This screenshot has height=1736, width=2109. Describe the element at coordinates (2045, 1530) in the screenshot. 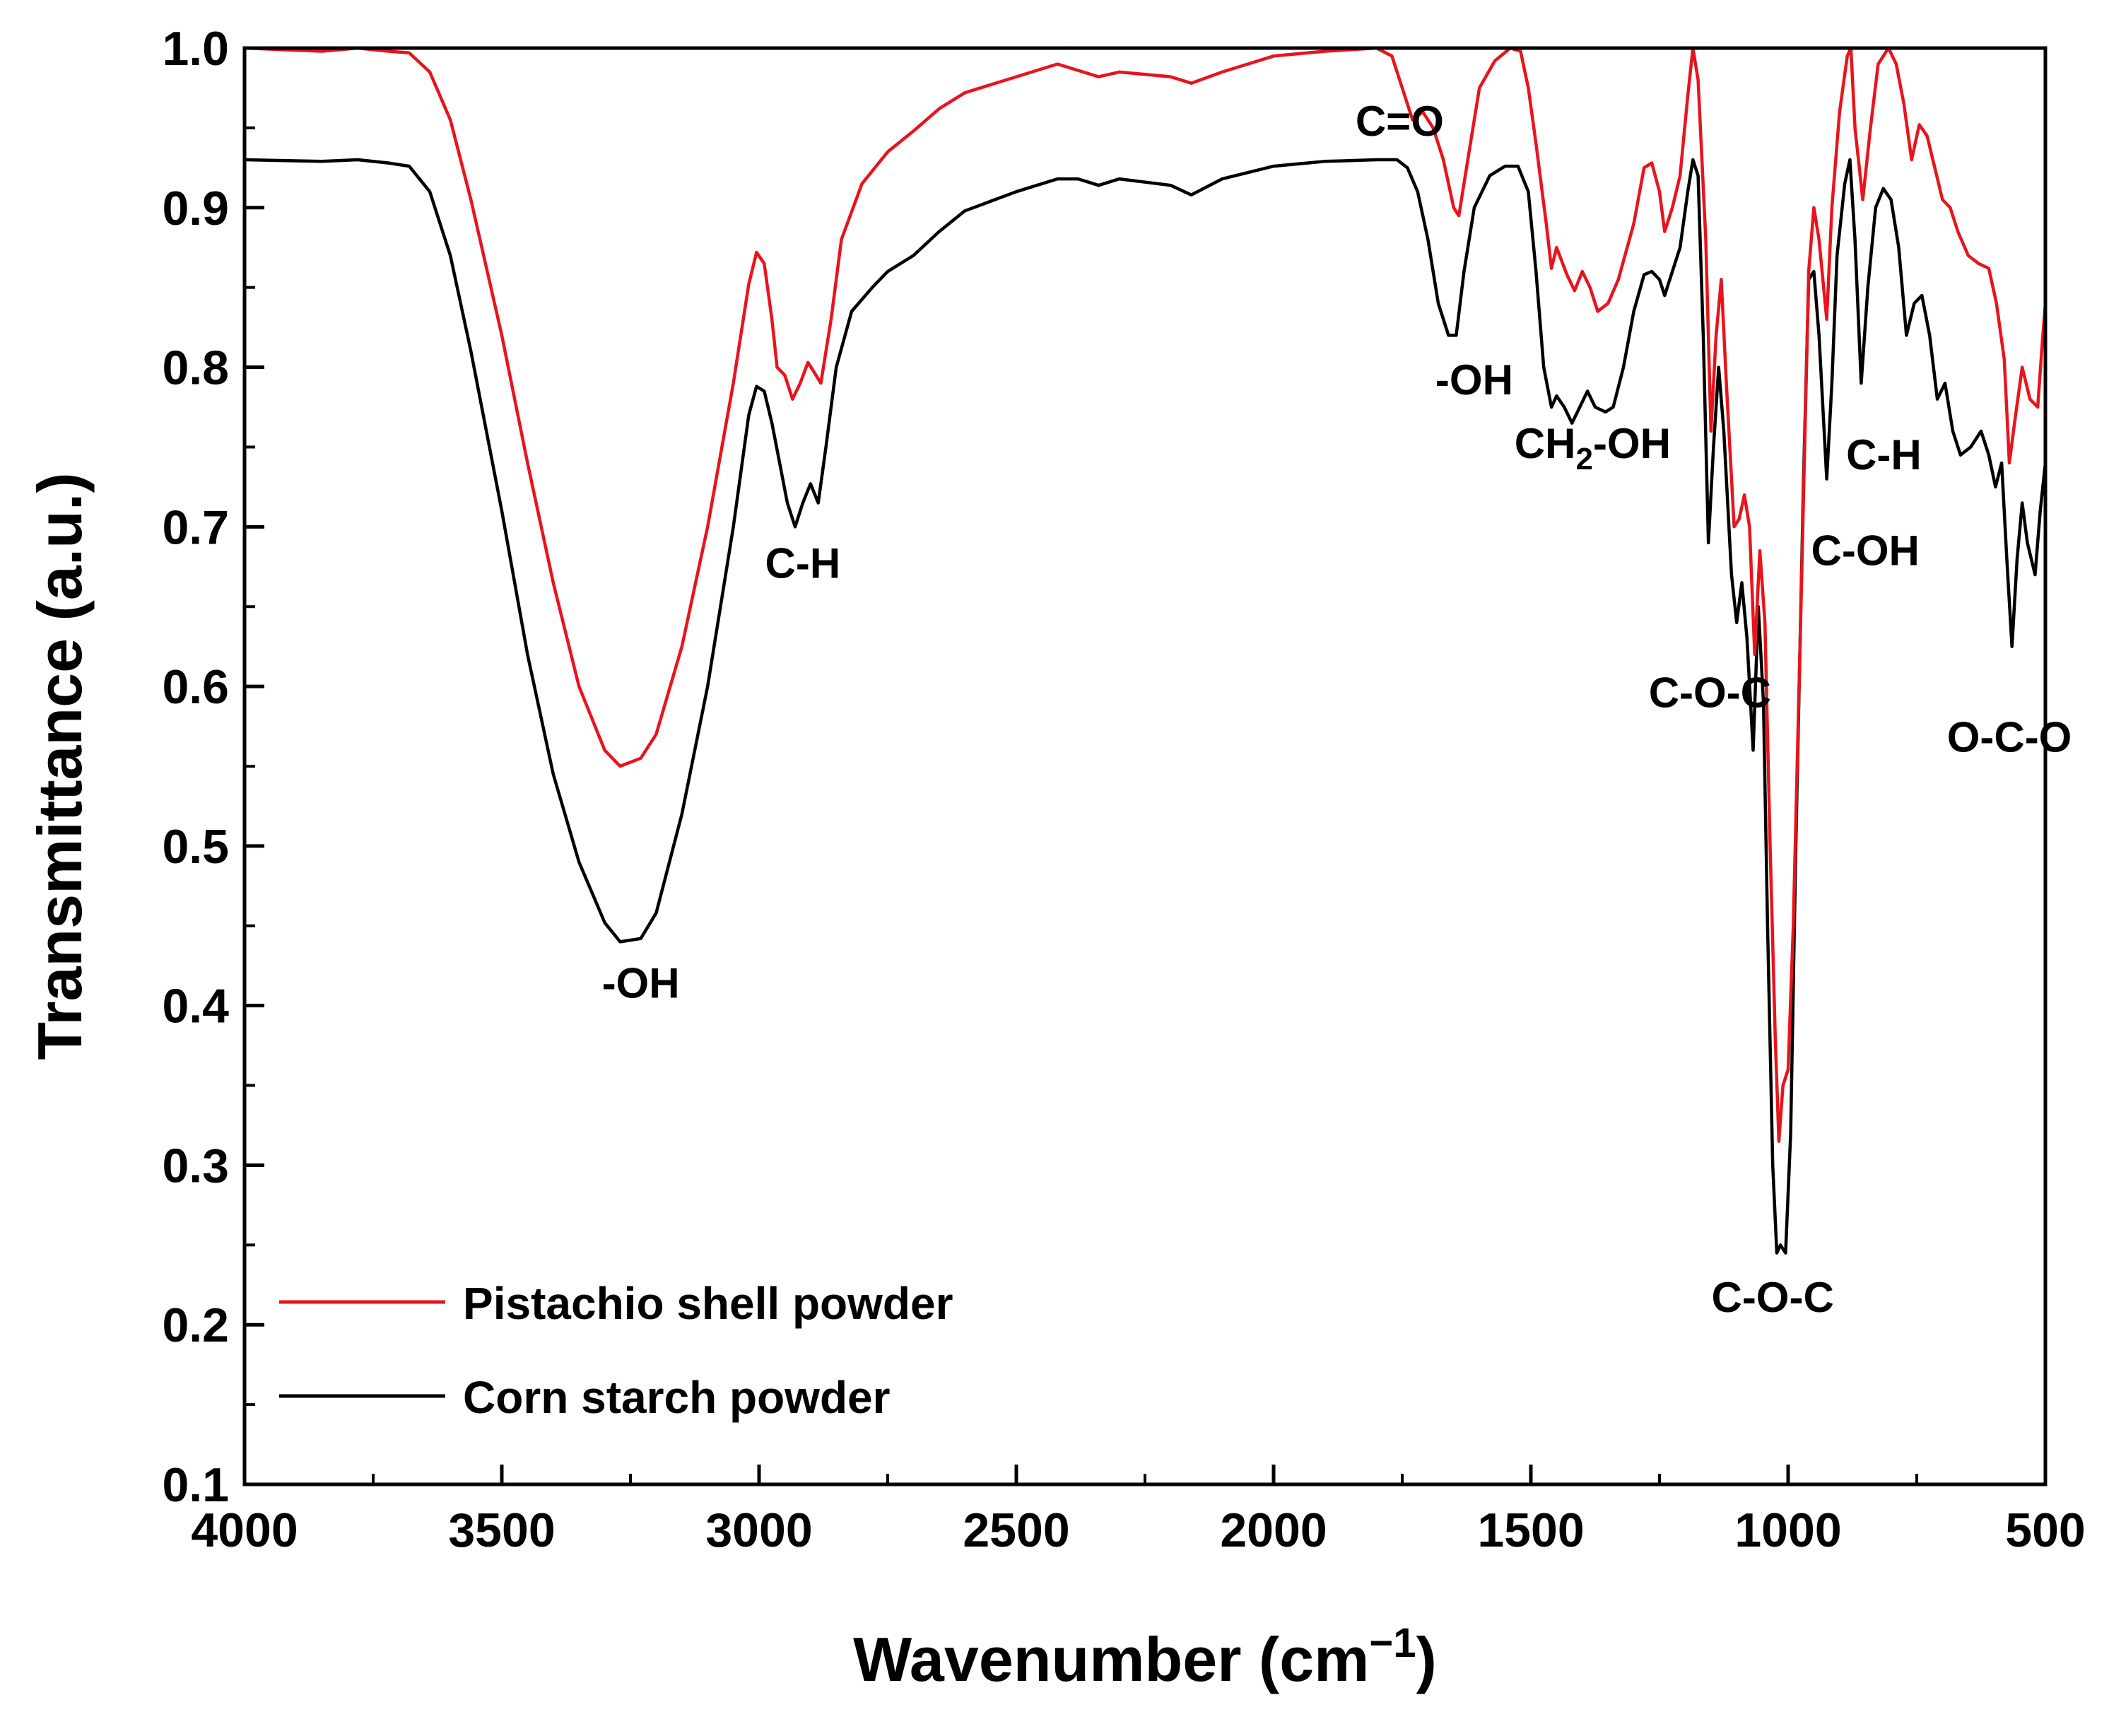

I see `x-tick-label: 500` at that location.